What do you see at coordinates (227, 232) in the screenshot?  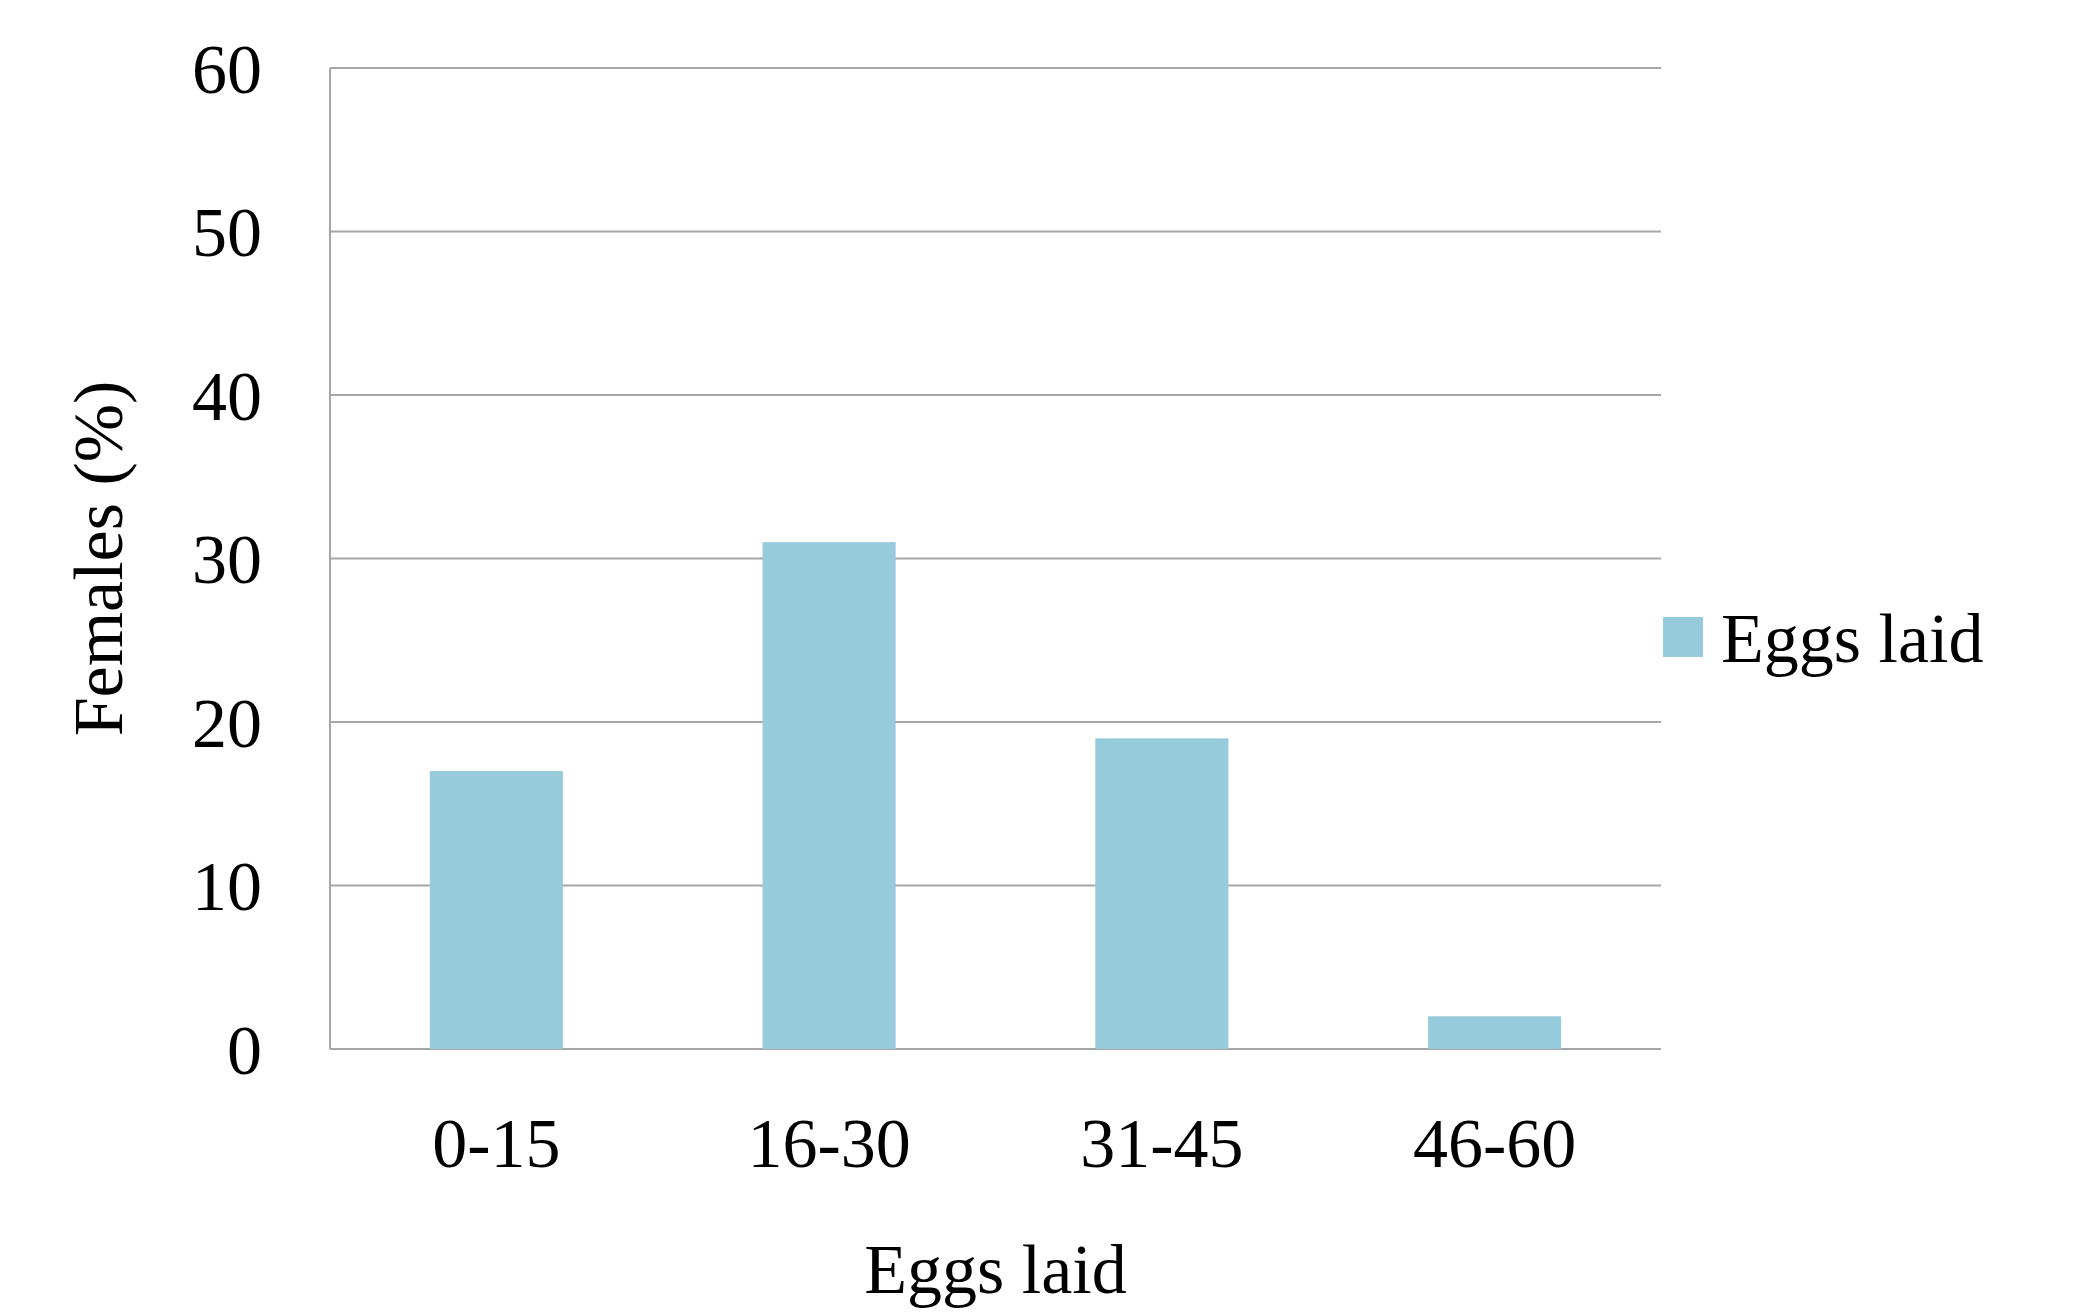 I see `y-tick-label: 50` at bounding box center [227, 232].